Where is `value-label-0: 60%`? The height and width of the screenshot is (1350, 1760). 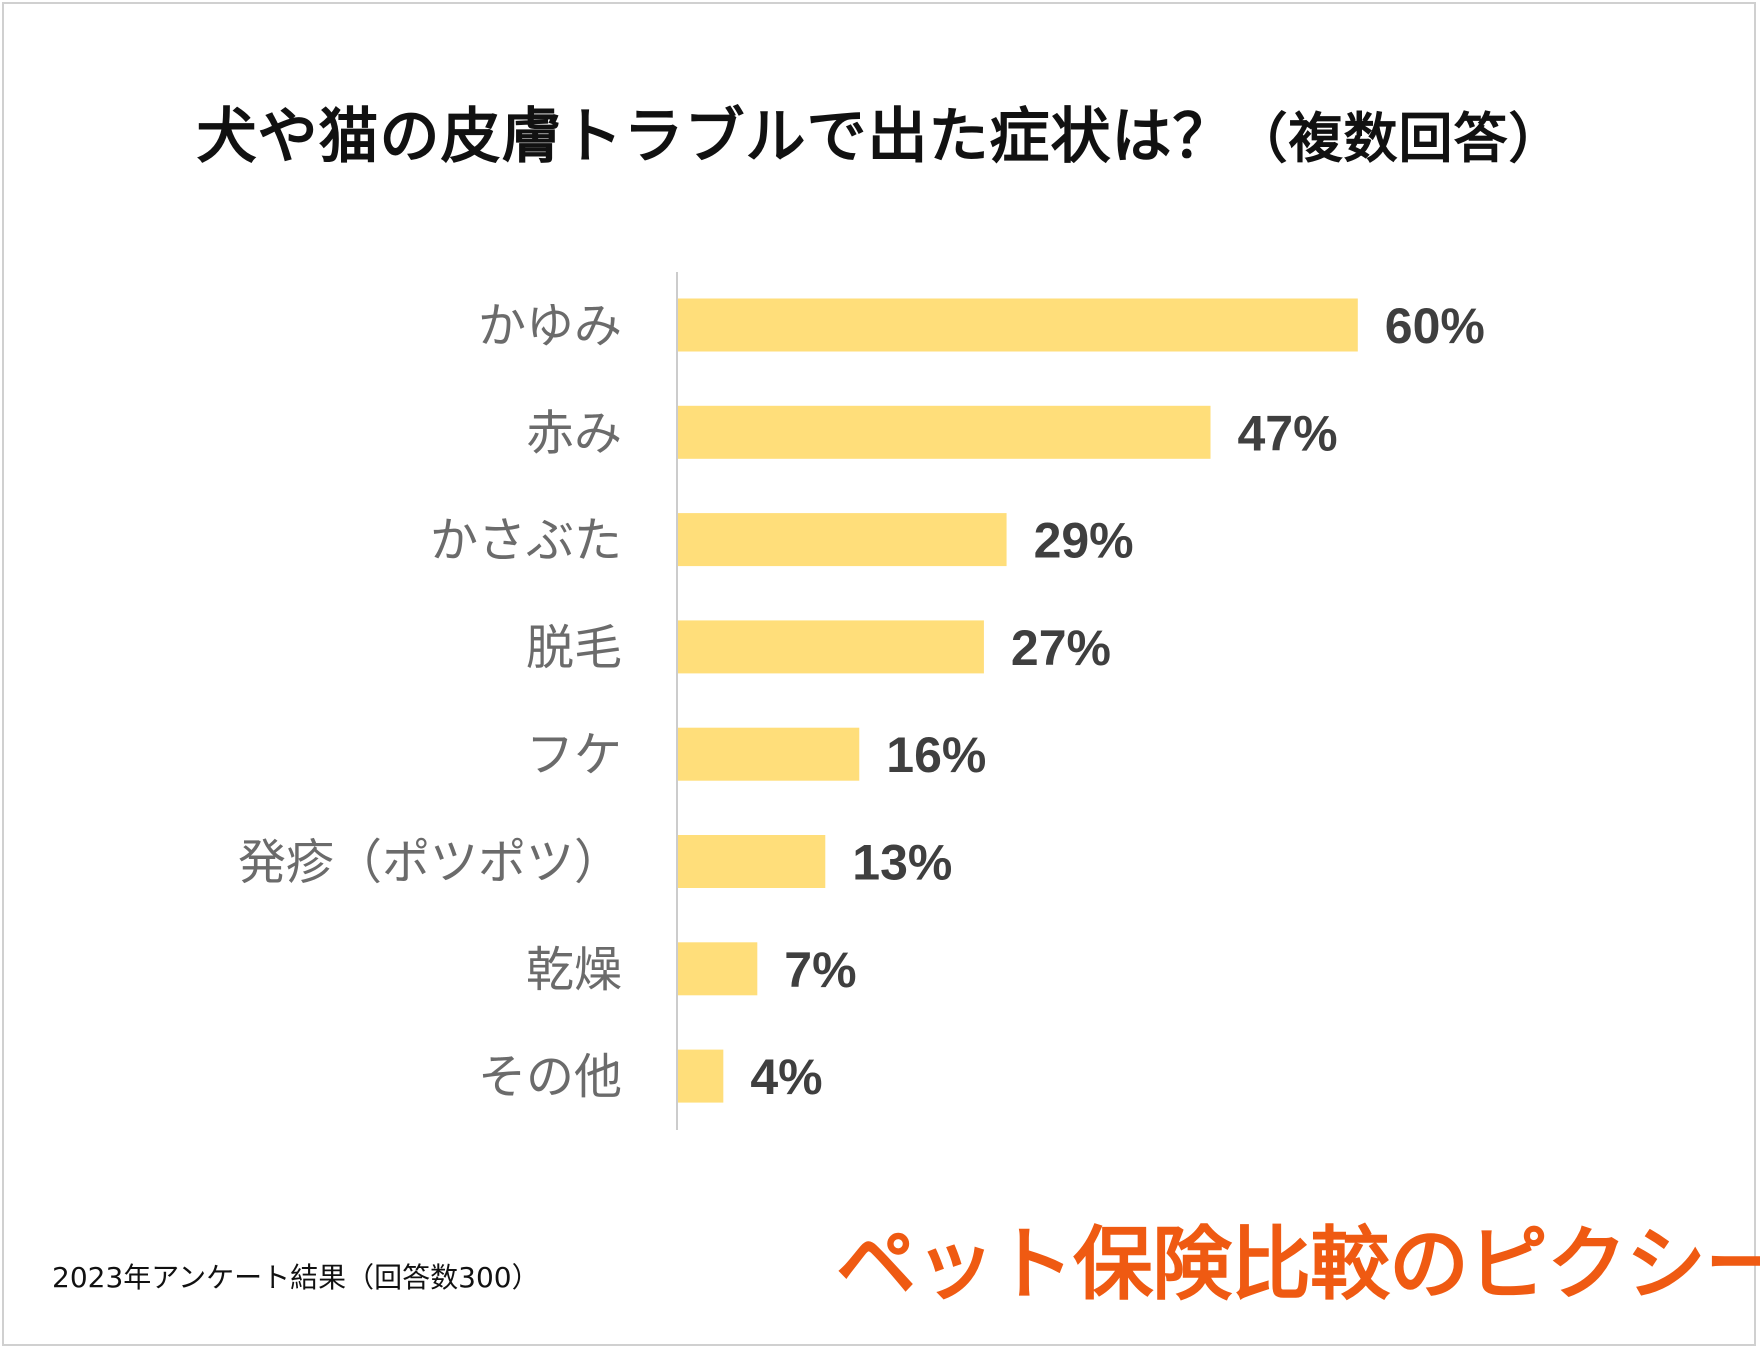
value-label-0: 60% is located at coordinates (1435, 326).